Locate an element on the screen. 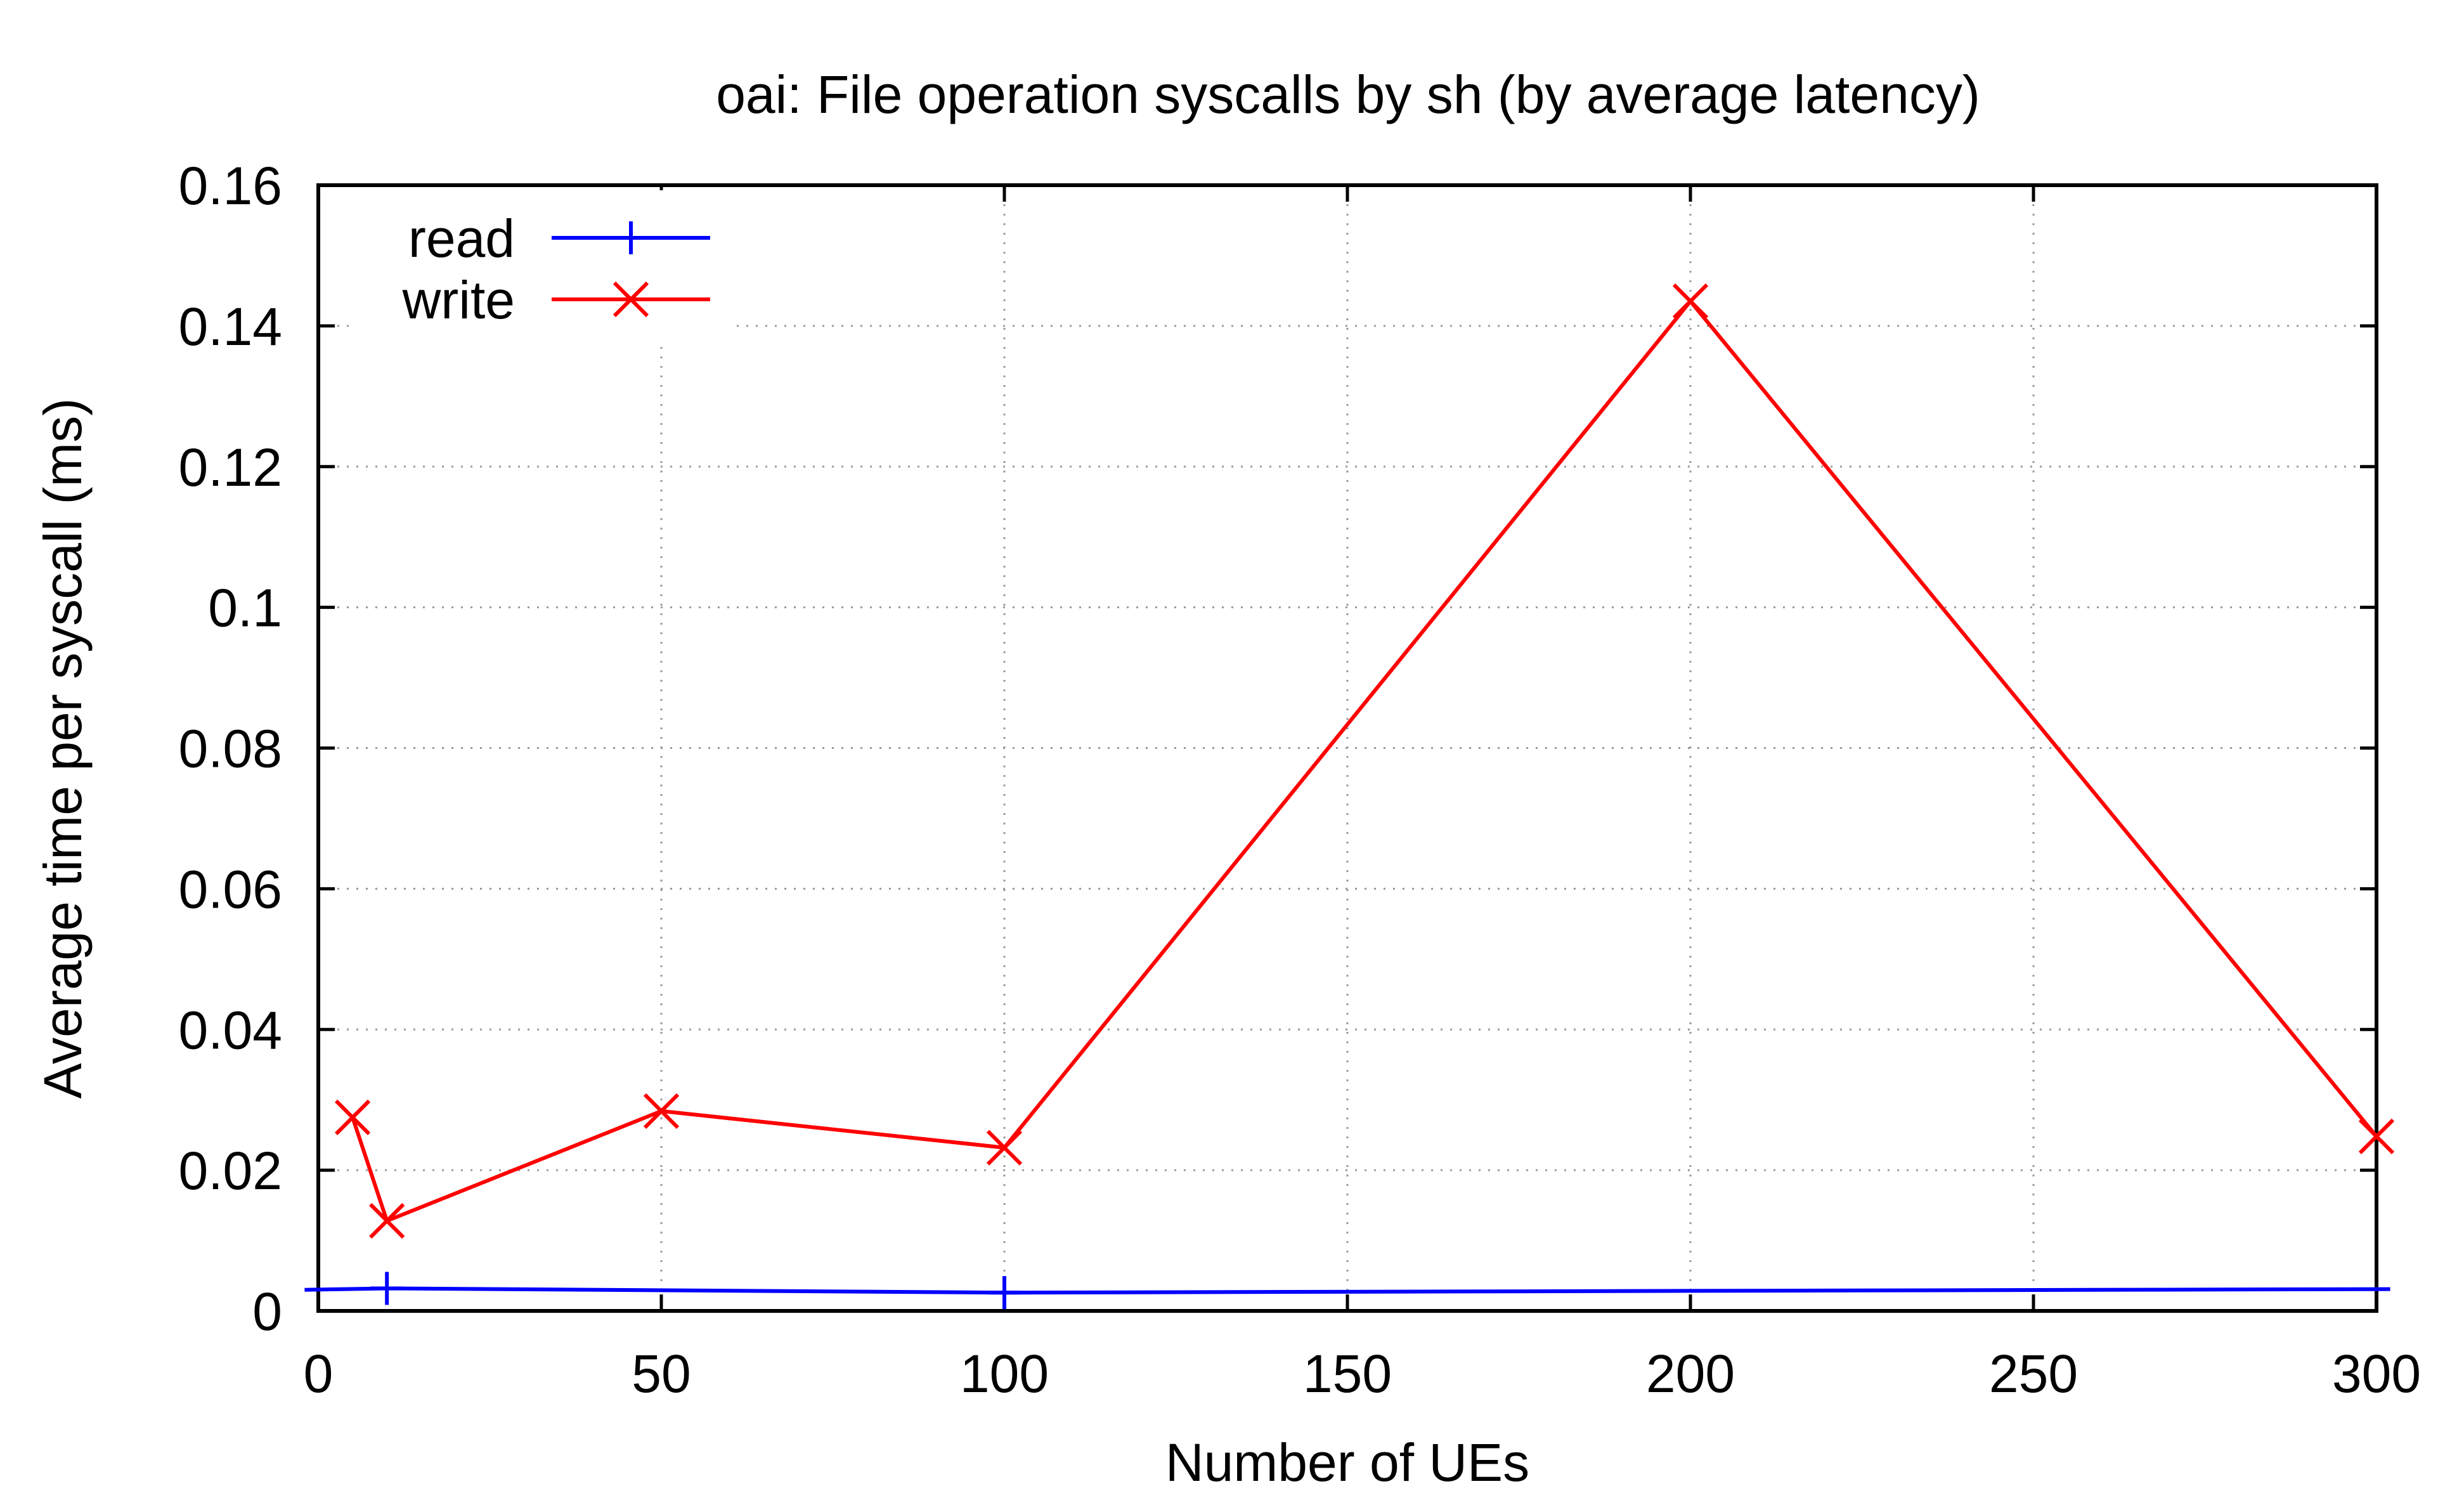 The height and width of the screenshot is (1498, 2464). y-tick-label: 0 is located at coordinates (267, 1311).